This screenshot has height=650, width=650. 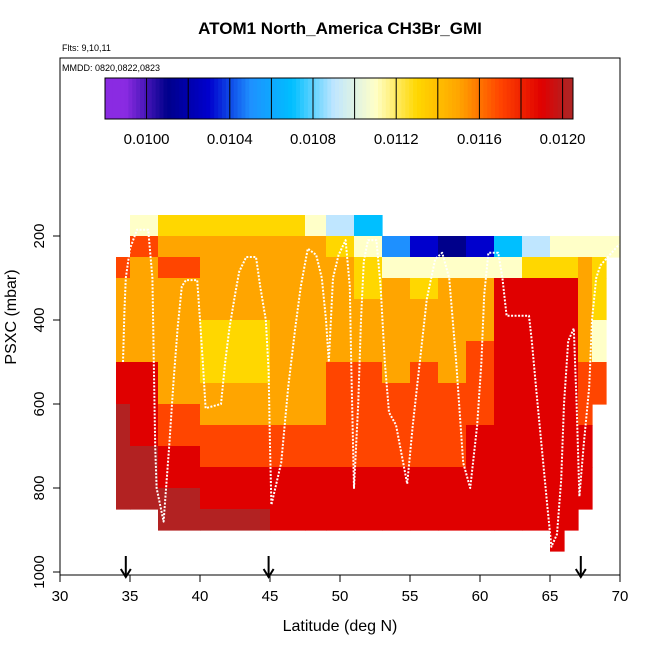 What do you see at coordinates (410, 596) in the screenshot?
I see `x-tick-label: 55` at bounding box center [410, 596].